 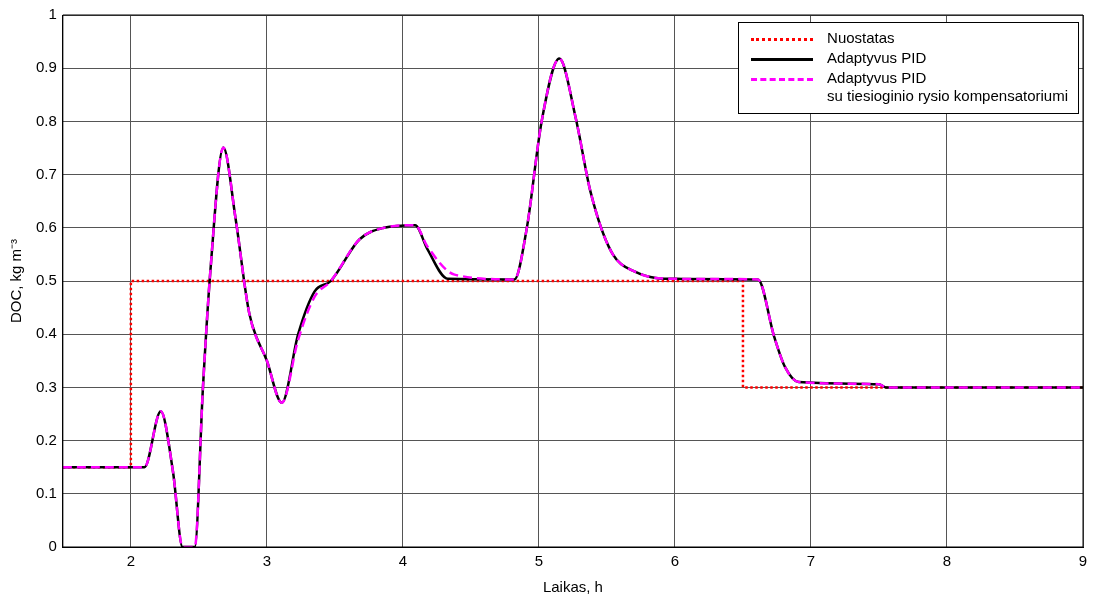 I want to click on x-tick-label: 4, so click(x=403, y=561).